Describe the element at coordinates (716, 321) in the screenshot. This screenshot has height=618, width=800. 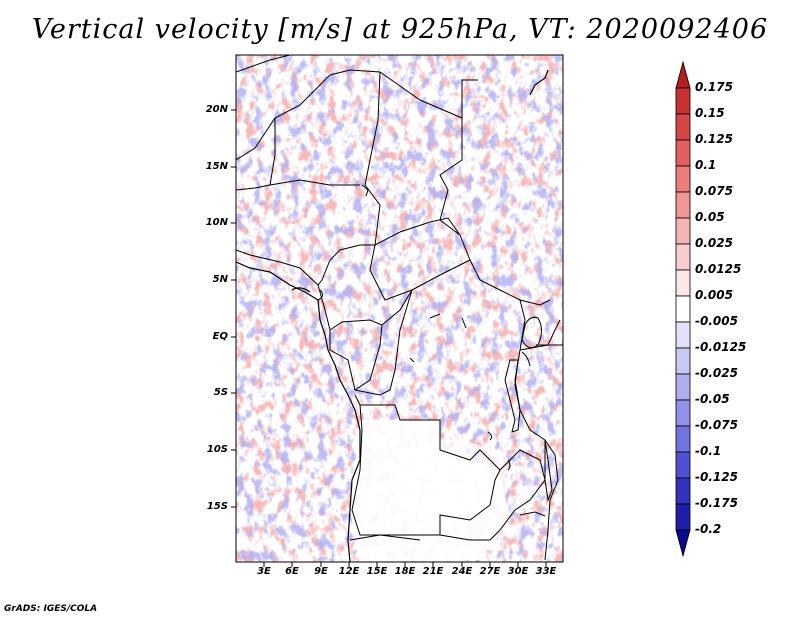
I see `colorbar-label: -0.005` at that location.